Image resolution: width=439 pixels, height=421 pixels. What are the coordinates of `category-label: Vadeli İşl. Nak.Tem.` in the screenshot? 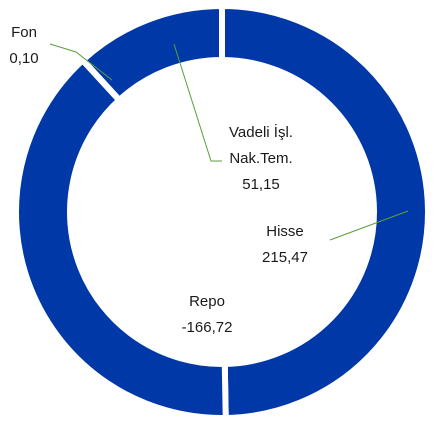 It's located at (261, 145).